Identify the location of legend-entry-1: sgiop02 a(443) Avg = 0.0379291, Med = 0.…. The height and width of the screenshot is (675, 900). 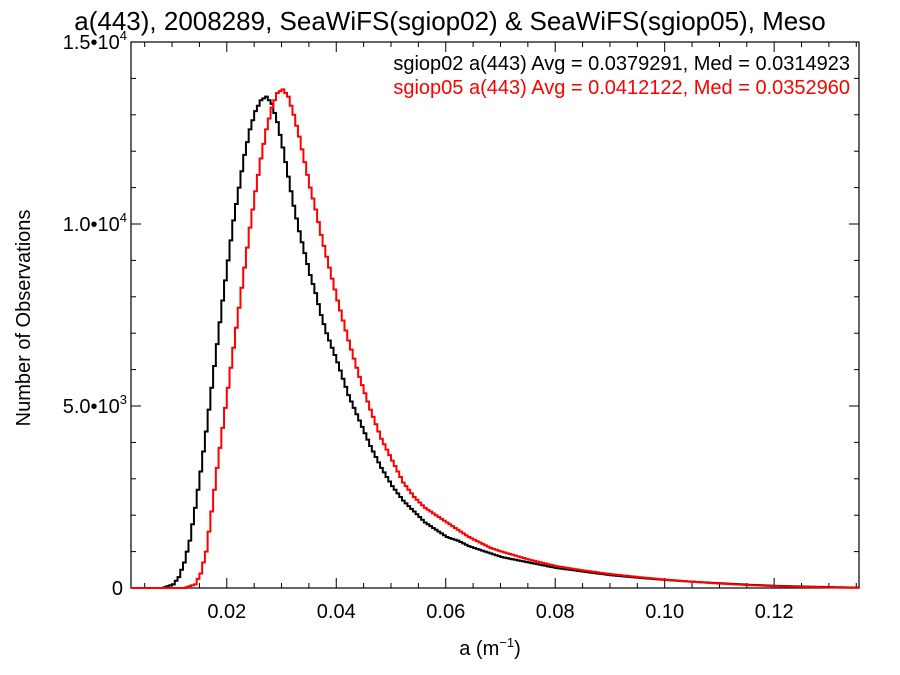
(621, 64).